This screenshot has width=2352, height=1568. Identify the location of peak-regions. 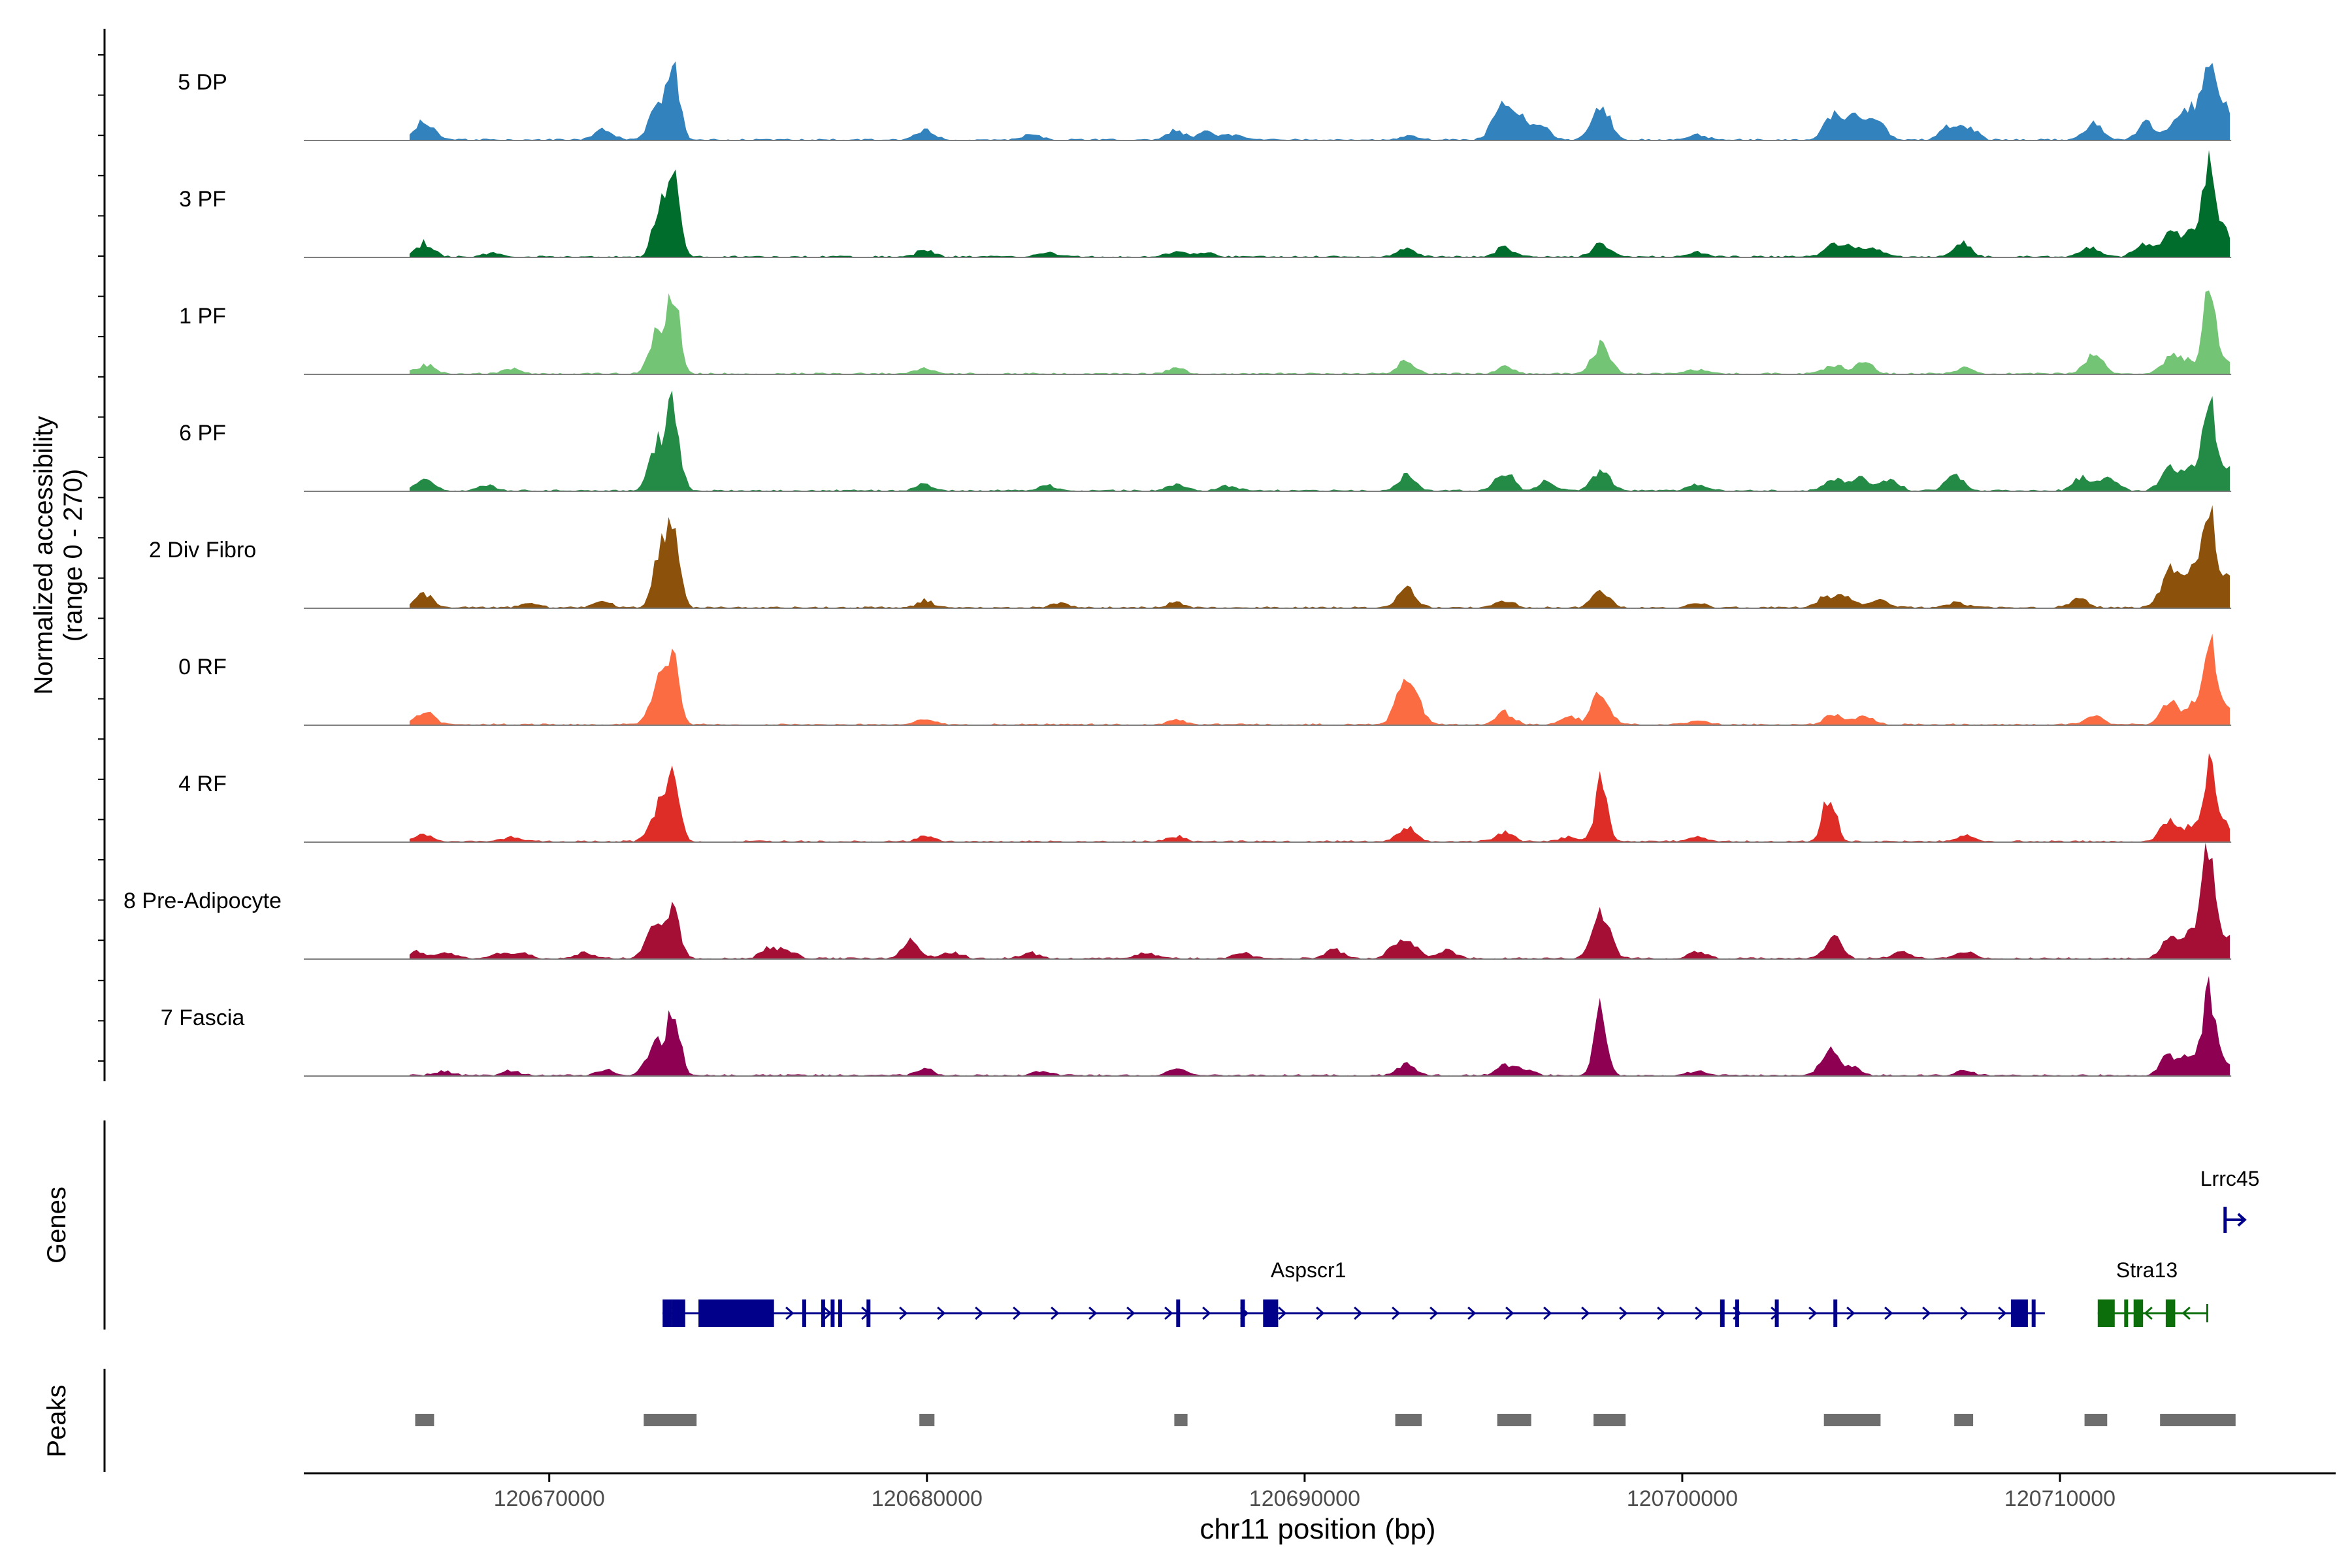
(1325, 1420).